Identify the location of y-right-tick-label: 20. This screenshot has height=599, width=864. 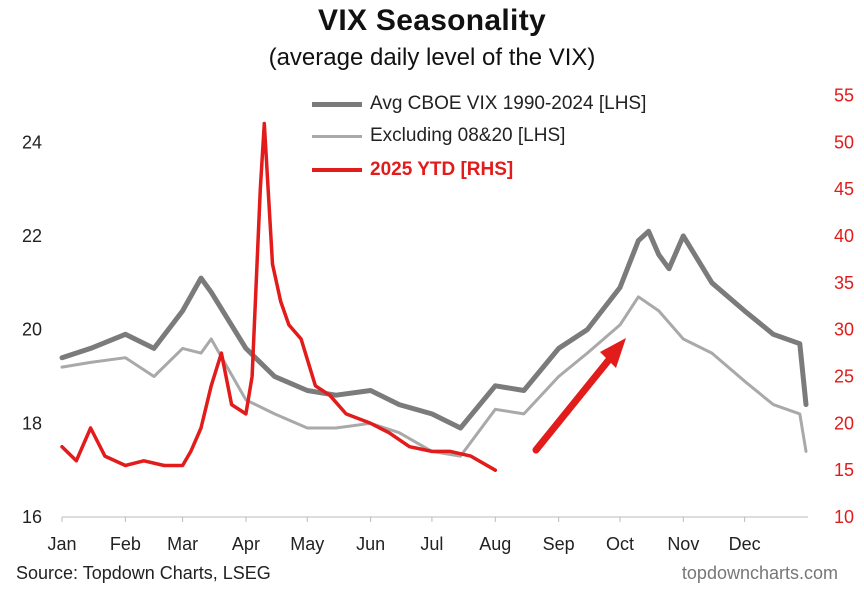
(844, 423).